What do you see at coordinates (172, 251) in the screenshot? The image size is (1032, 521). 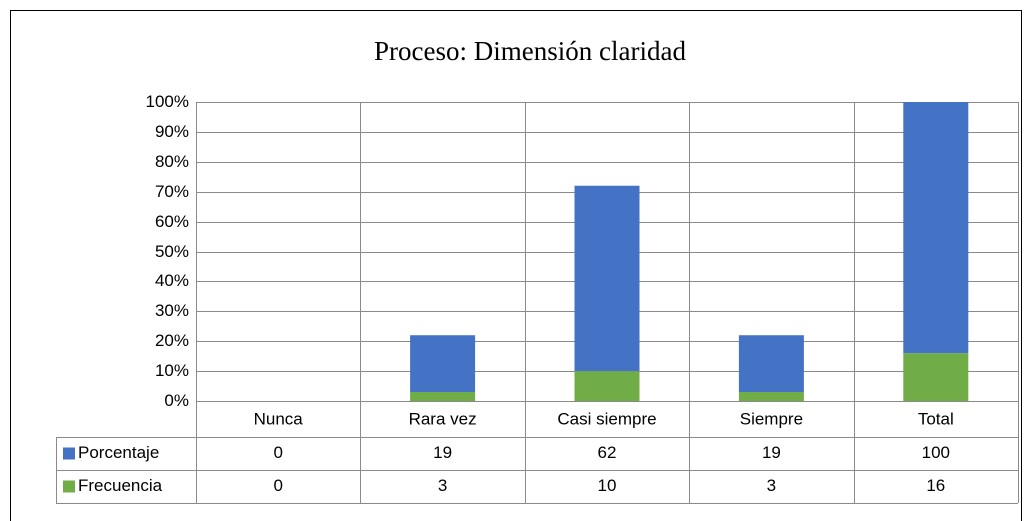 I see `y-tick-label: 50%` at bounding box center [172, 251].